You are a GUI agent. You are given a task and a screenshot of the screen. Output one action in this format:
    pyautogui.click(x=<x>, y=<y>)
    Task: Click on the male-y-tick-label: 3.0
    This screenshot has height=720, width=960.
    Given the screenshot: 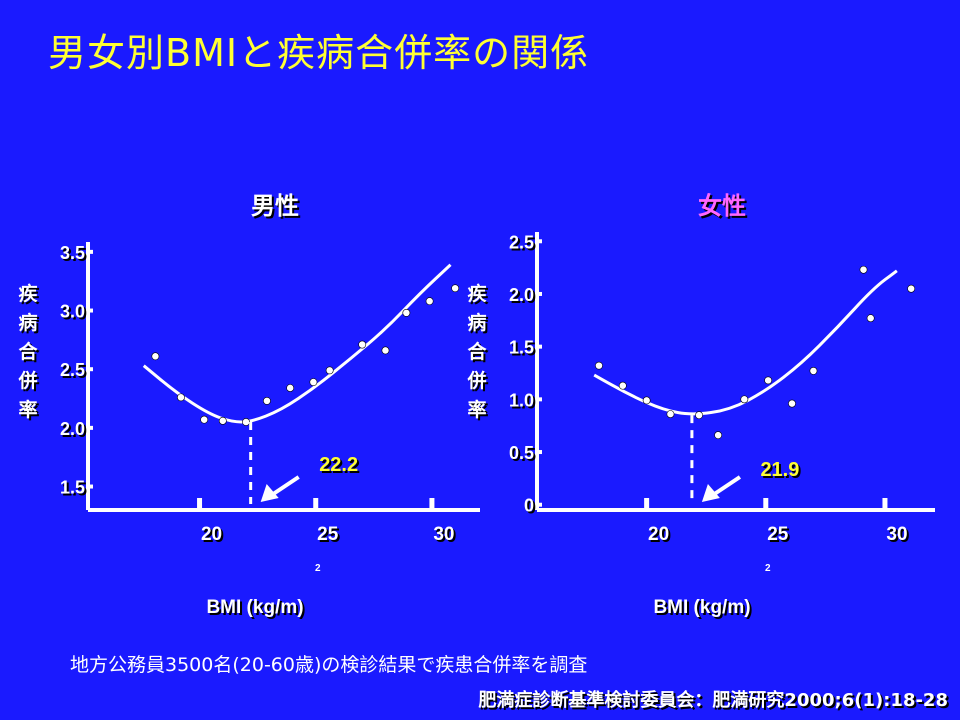 What is the action you would take?
    pyautogui.click(x=72, y=312)
    